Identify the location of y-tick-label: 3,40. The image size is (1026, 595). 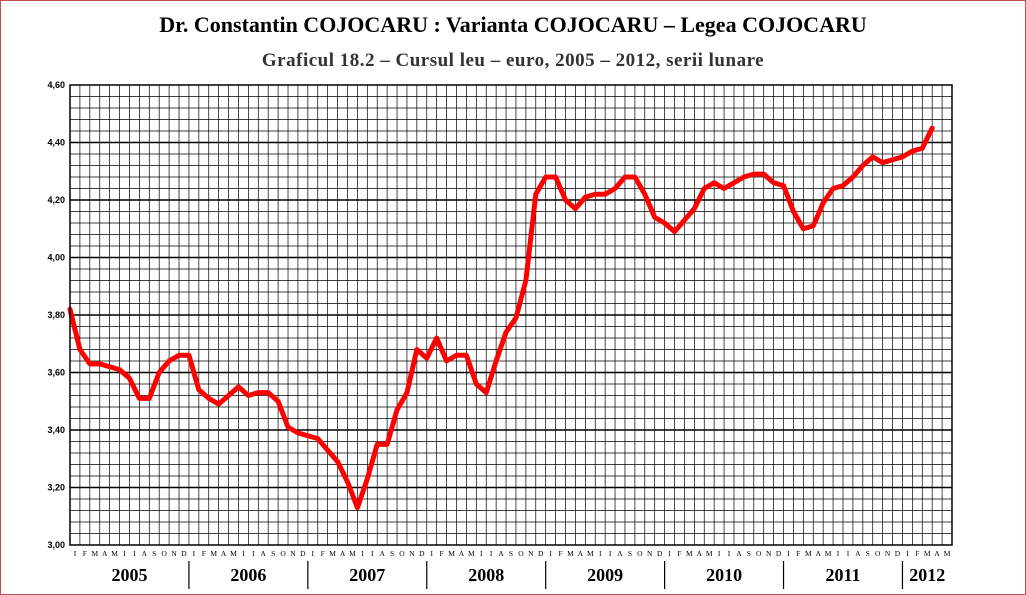
(56, 430).